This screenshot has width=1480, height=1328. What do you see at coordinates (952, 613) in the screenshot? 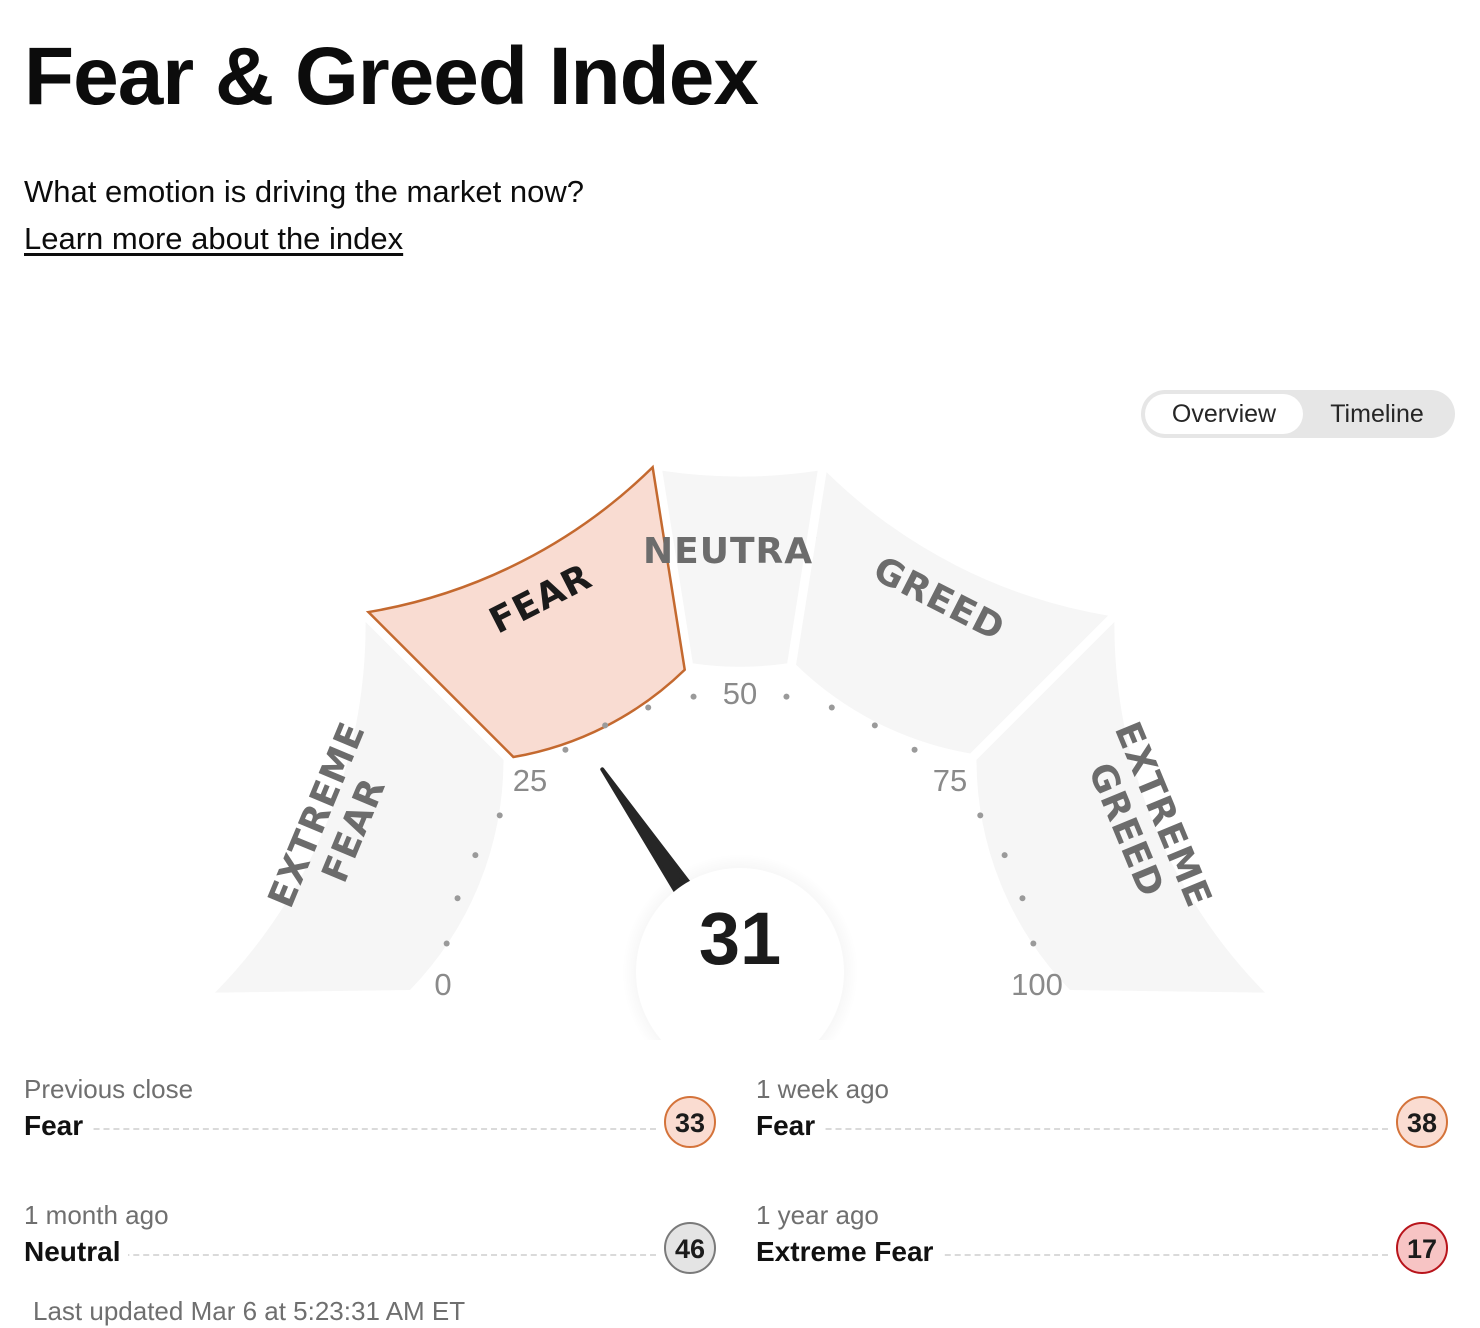
I see `zone-greed` at bounding box center [952, 613].